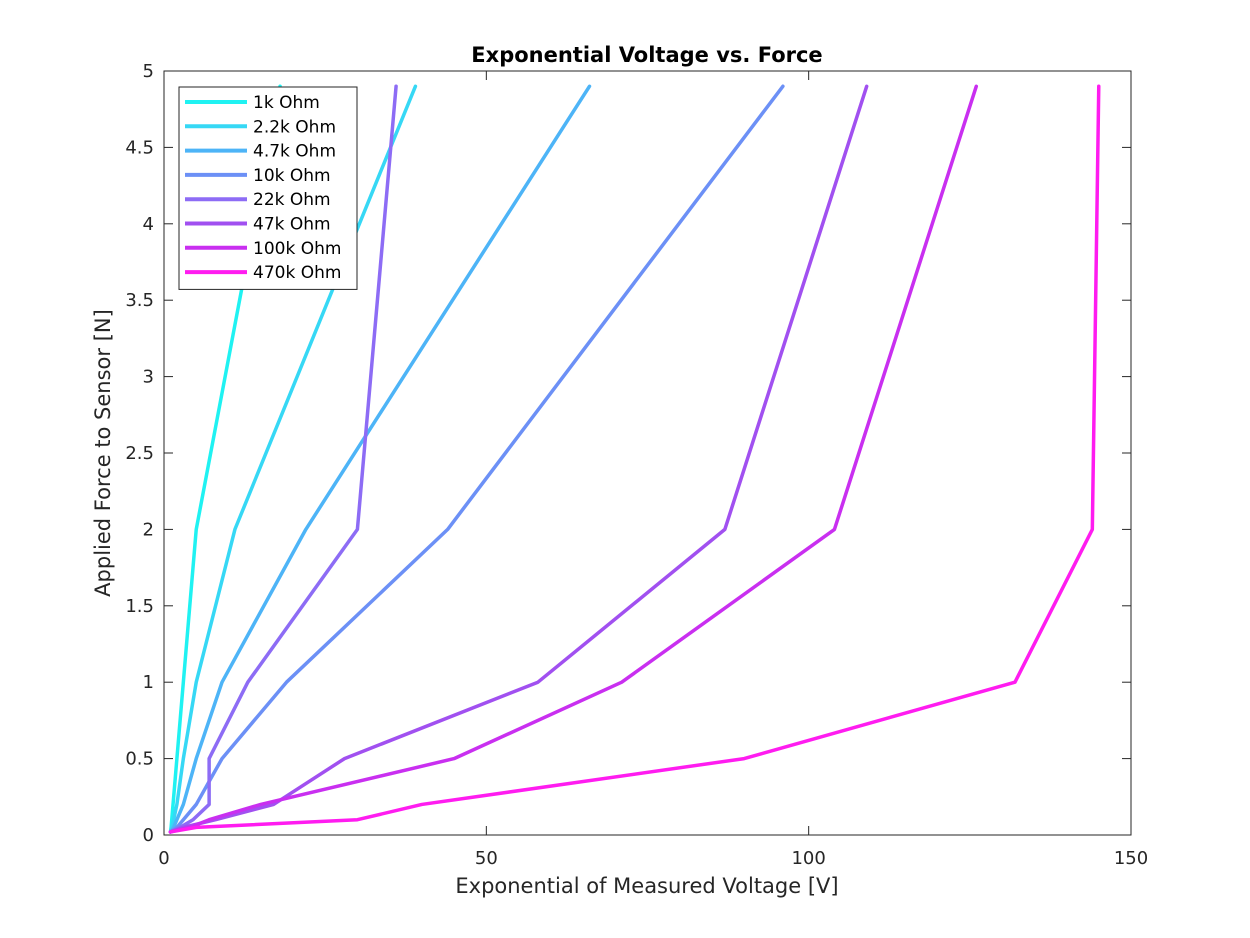 The image size is (1250, 938). What do you see at coordinates (148, 529) in the screenshot?
I see `y-tick-label: 2` at bounding box center [148, 529].